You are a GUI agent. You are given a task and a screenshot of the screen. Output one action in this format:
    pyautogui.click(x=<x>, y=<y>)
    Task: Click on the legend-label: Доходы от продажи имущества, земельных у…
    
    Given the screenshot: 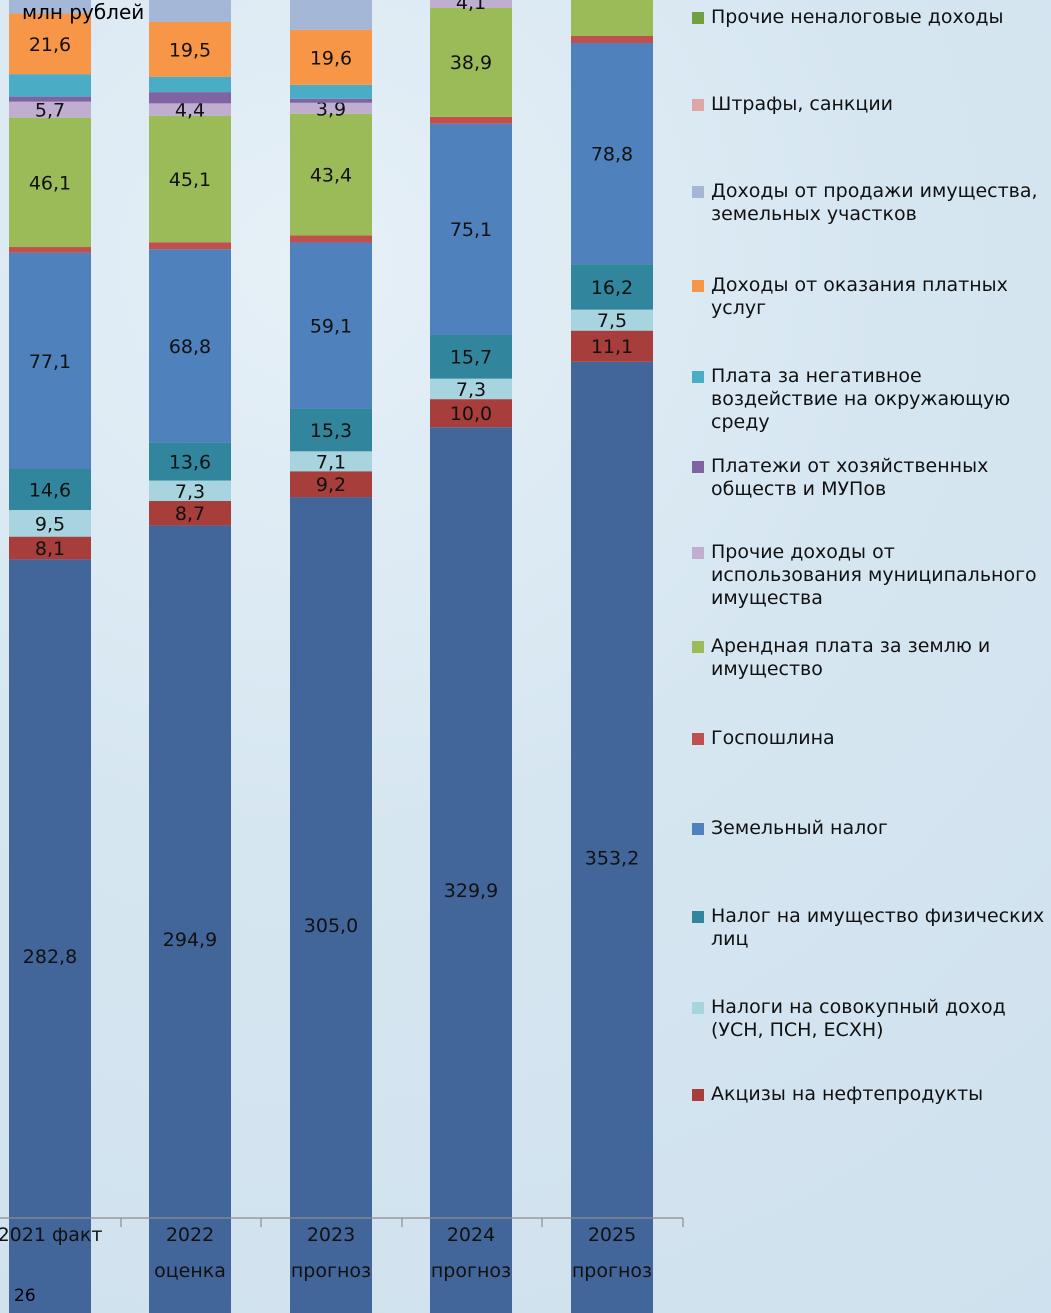 What is the action you would take?
    pyautogui.click(x=874, y=202)
    